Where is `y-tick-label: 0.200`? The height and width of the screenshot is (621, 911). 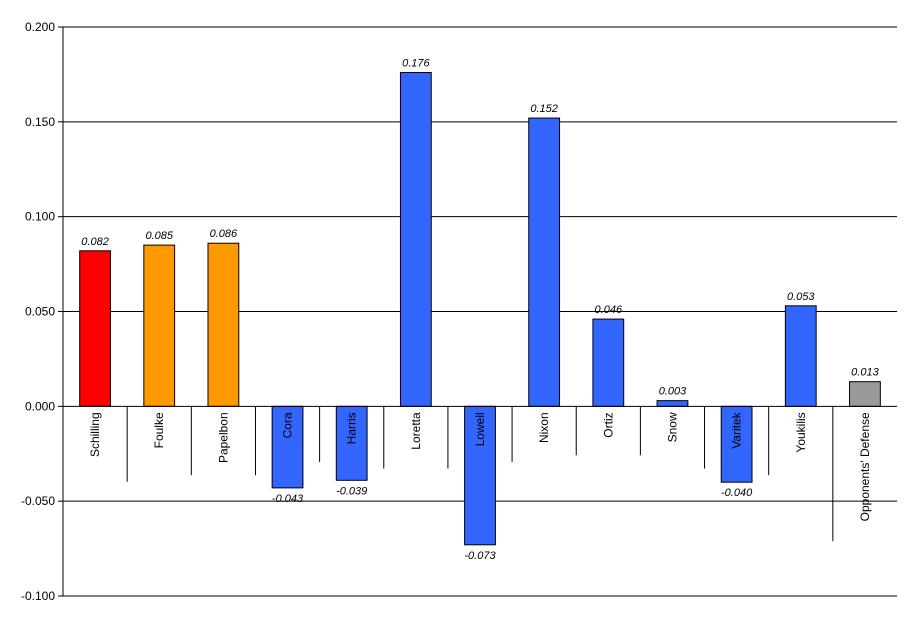 y-tick-label: 0.200 is located at coordinates (40, 27).